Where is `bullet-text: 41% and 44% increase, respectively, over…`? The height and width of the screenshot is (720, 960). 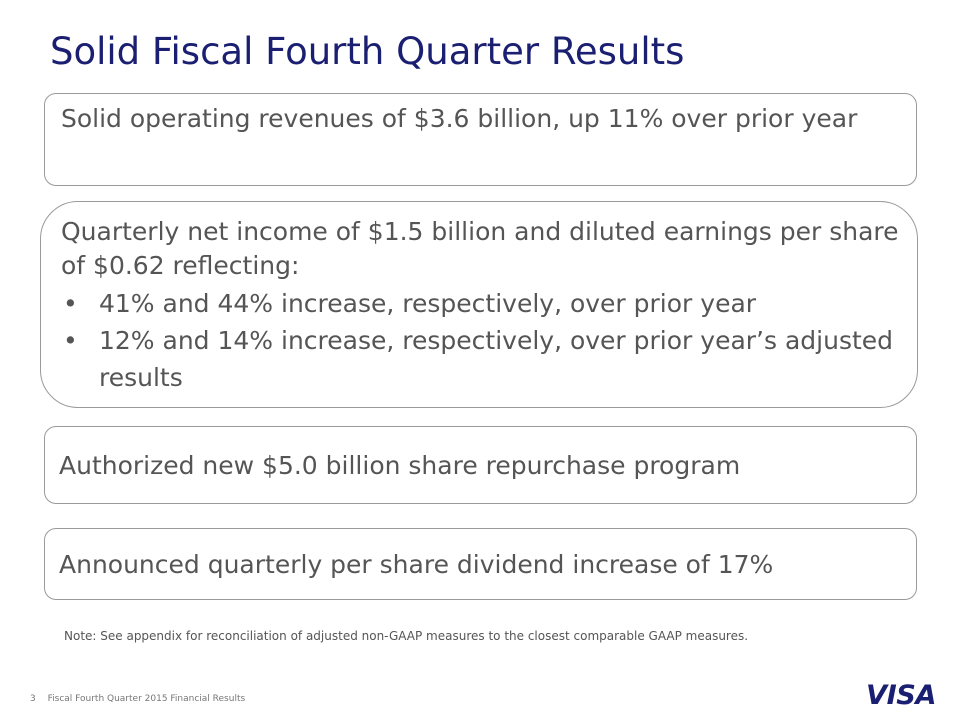 bullet-text: 41% and 44% increase, respectively, over… is located at coordinates (428, 303).